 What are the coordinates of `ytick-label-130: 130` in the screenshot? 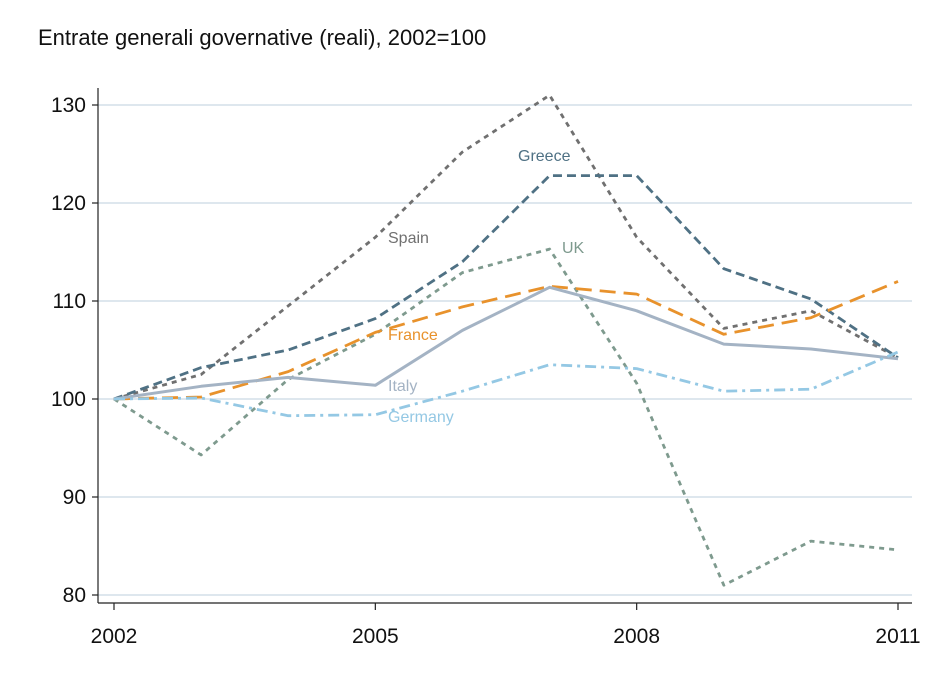 It's located at (68, 105).